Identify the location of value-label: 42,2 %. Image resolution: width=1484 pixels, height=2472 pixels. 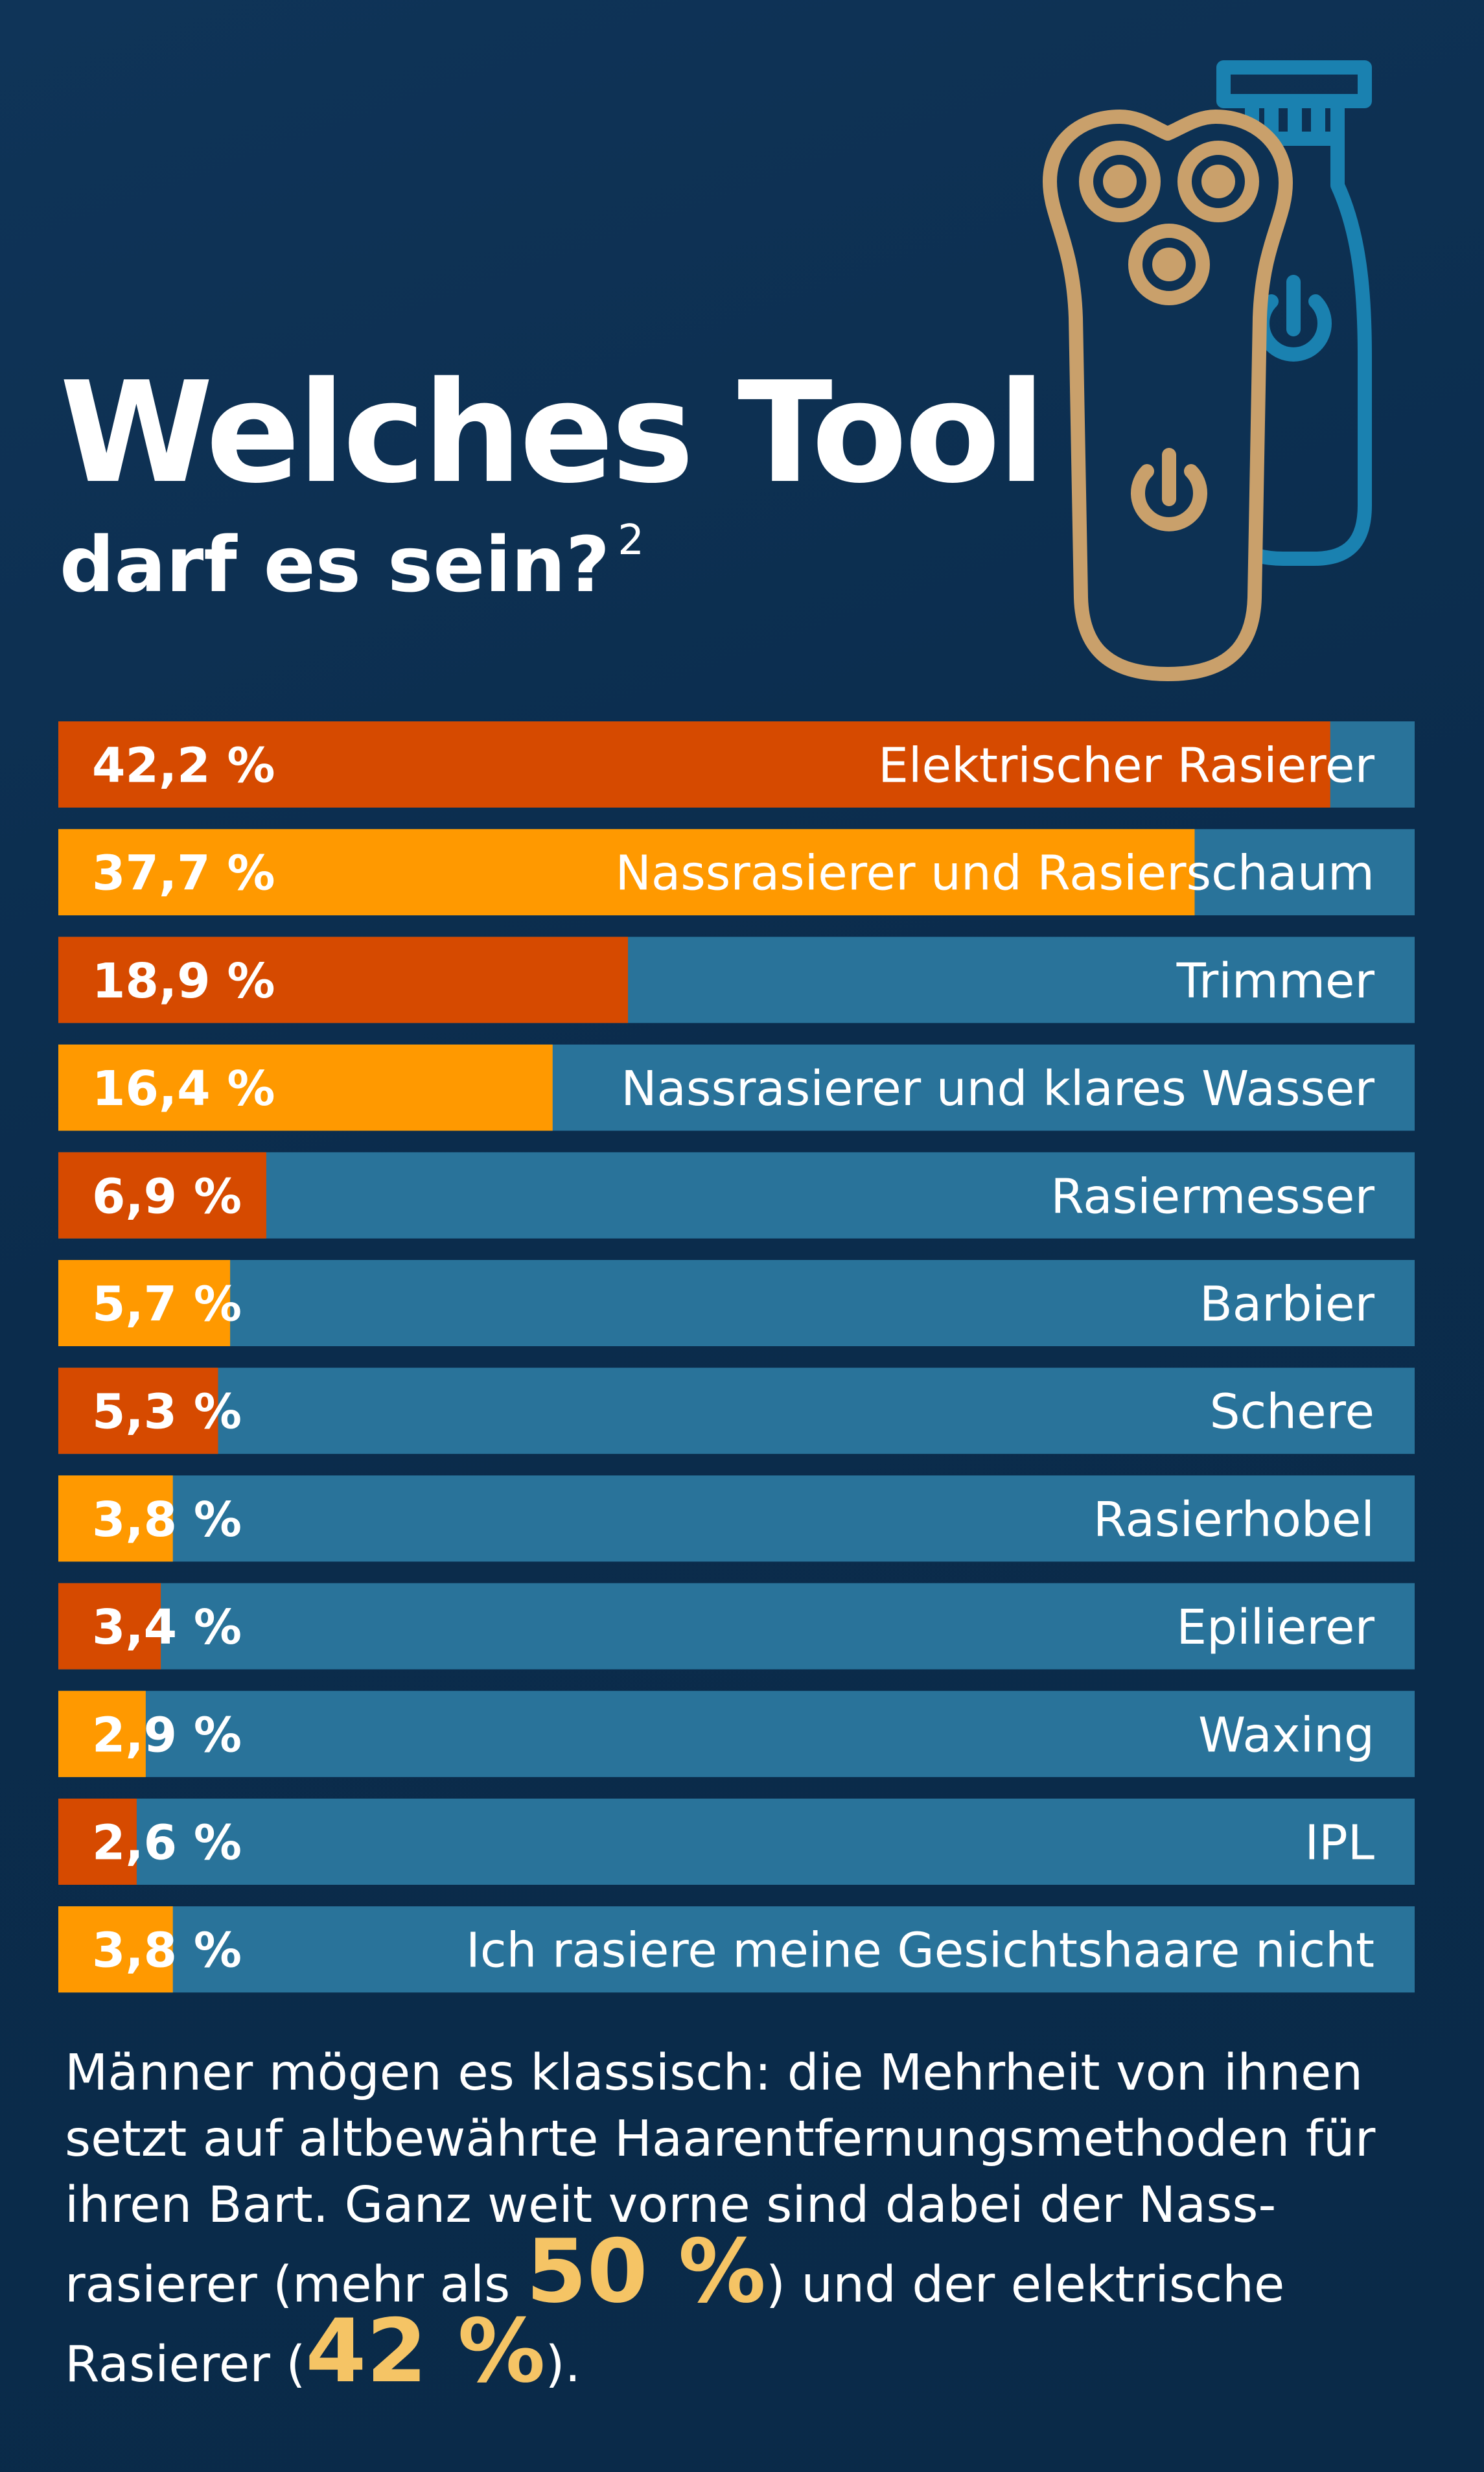
(183, 766).